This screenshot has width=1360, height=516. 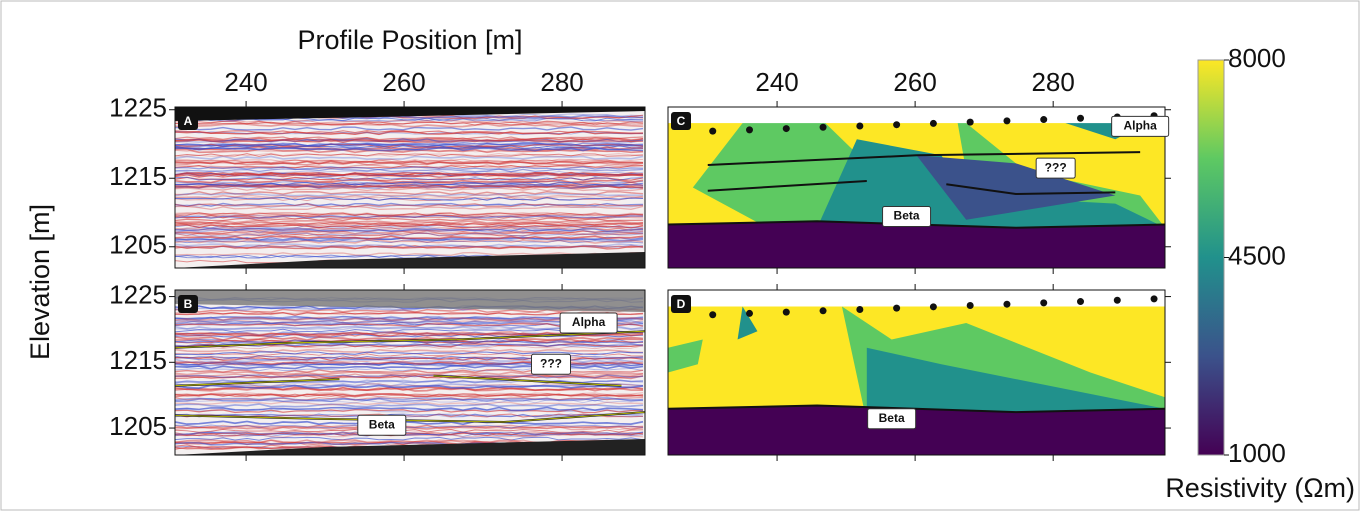 I want to click on panel-tag-bg, so click(x=681, y=121).